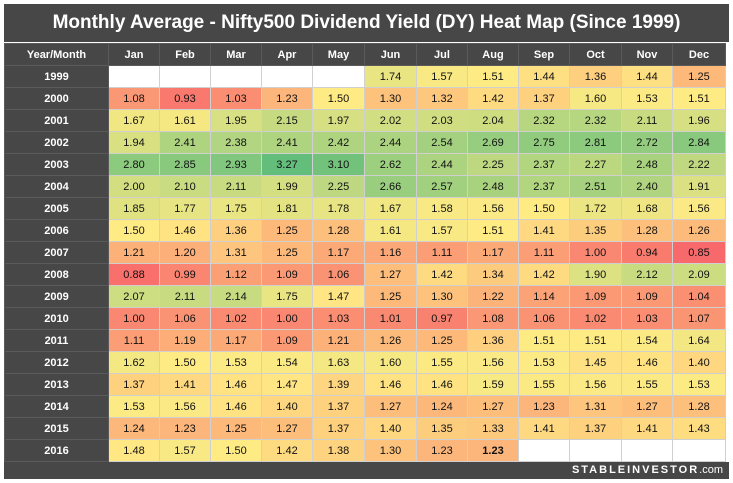 The image size is (733, 483). What do you see at coordinates (134, 318) in the screenshot?
I see `heatmap-cell: 1.00` at bounding box center [134, 318].